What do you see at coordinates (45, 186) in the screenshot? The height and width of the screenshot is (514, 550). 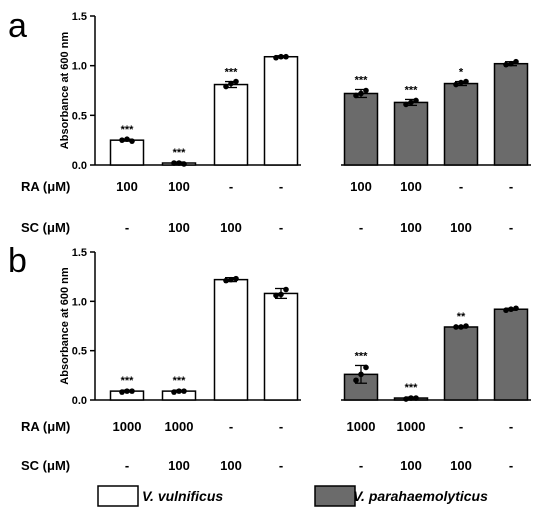 I see `condition-row-label: RA (μM)` at bounding box center [45, 186].